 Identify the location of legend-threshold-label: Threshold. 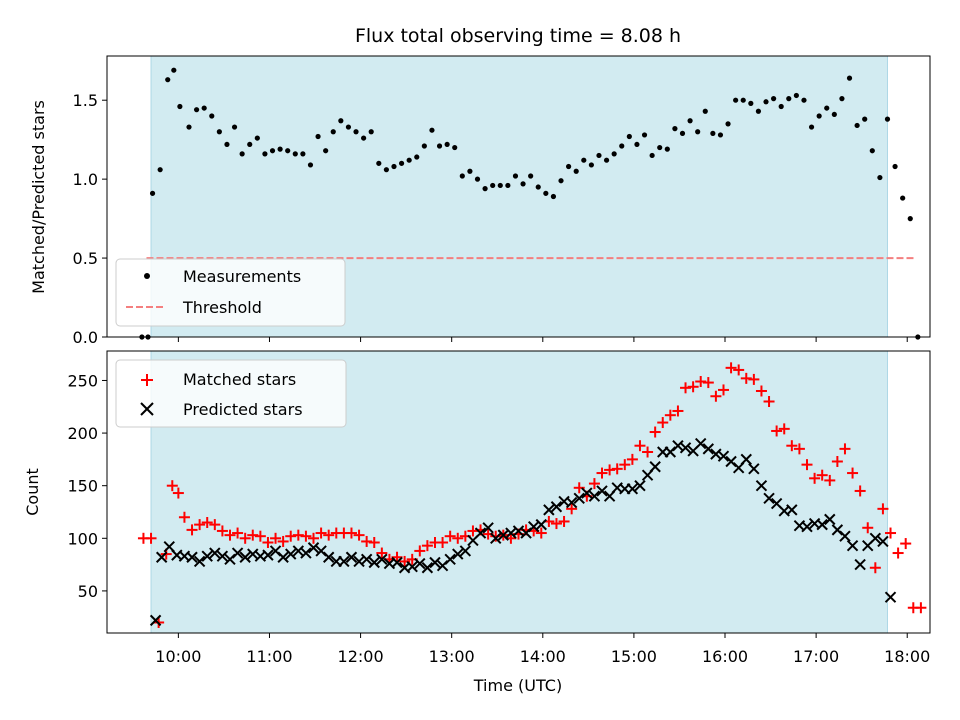
(222, 307).